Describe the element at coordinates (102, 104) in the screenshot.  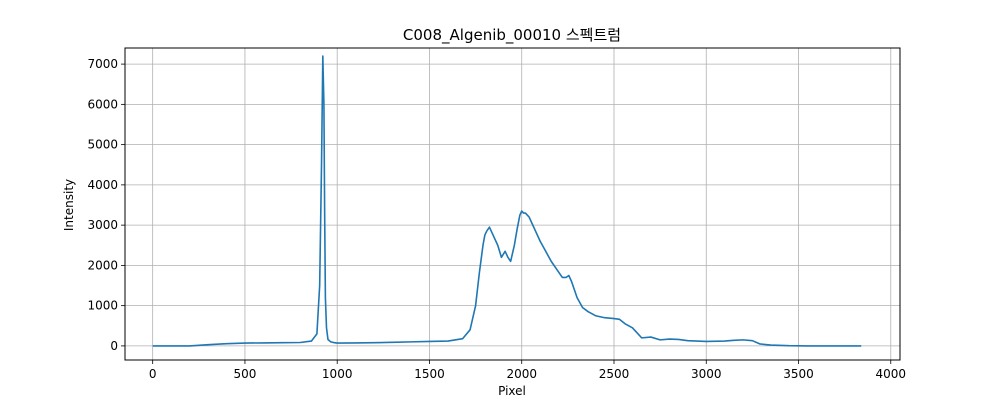
I see `y-tick-label: 6000` at that location.